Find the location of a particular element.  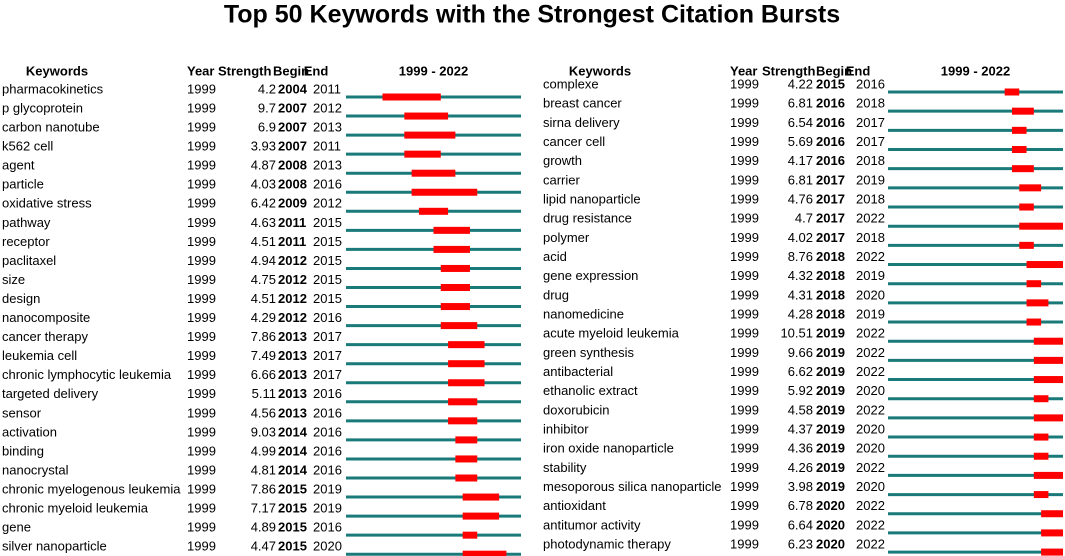

keyword: nanocrystal is located at coordinates (35, 469).